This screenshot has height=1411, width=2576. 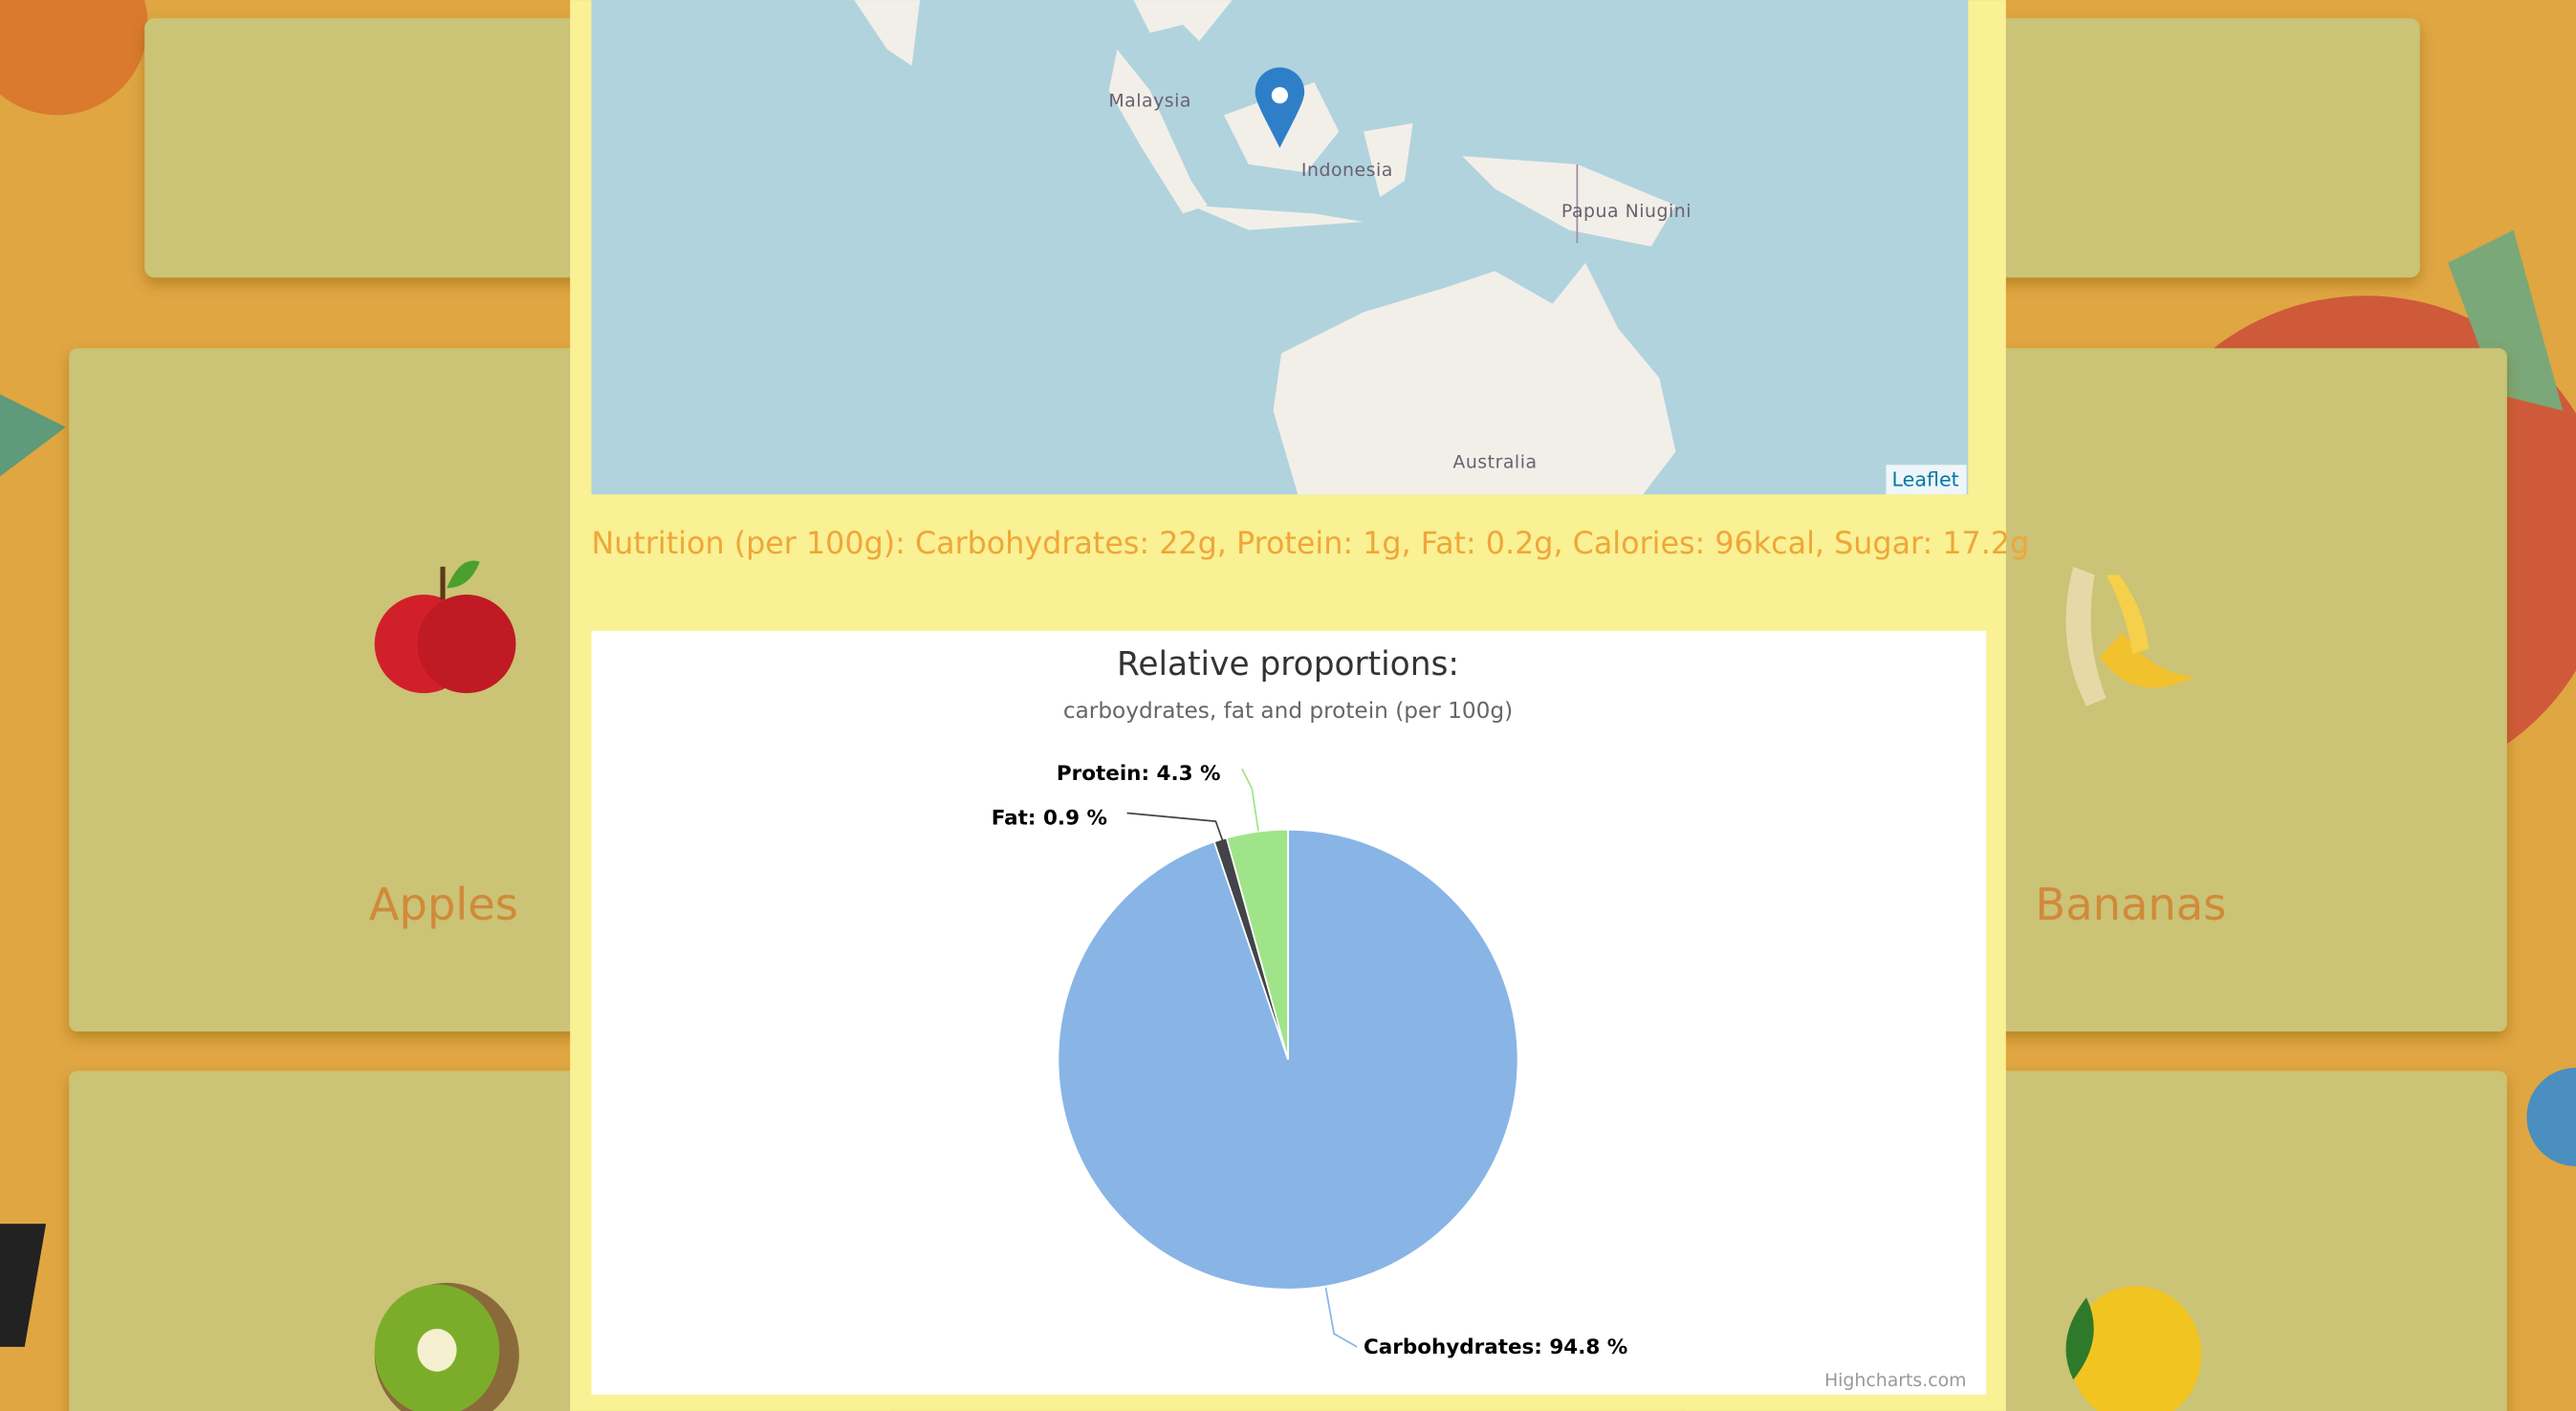 I want to click on map-label: Australia, so click(x=1494, y=462).